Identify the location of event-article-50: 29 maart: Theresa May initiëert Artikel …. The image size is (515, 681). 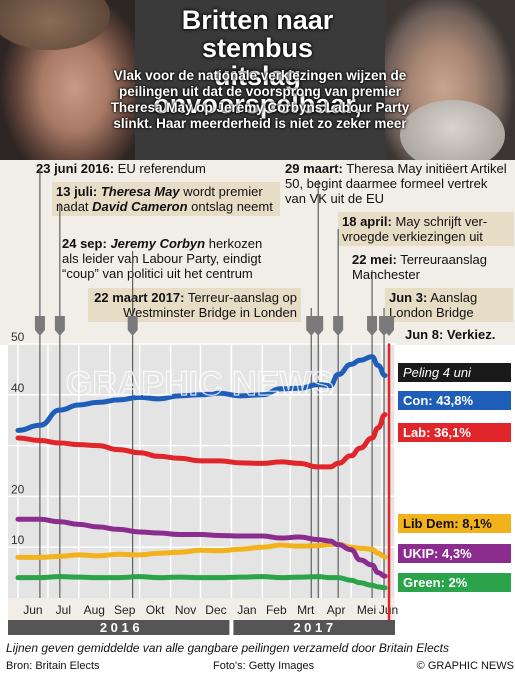
(396, 183).